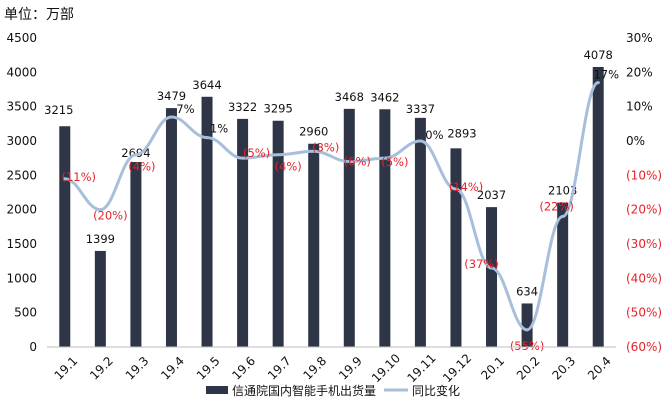  I want to click on x-tick-label: 19.3, so click(137, 368).